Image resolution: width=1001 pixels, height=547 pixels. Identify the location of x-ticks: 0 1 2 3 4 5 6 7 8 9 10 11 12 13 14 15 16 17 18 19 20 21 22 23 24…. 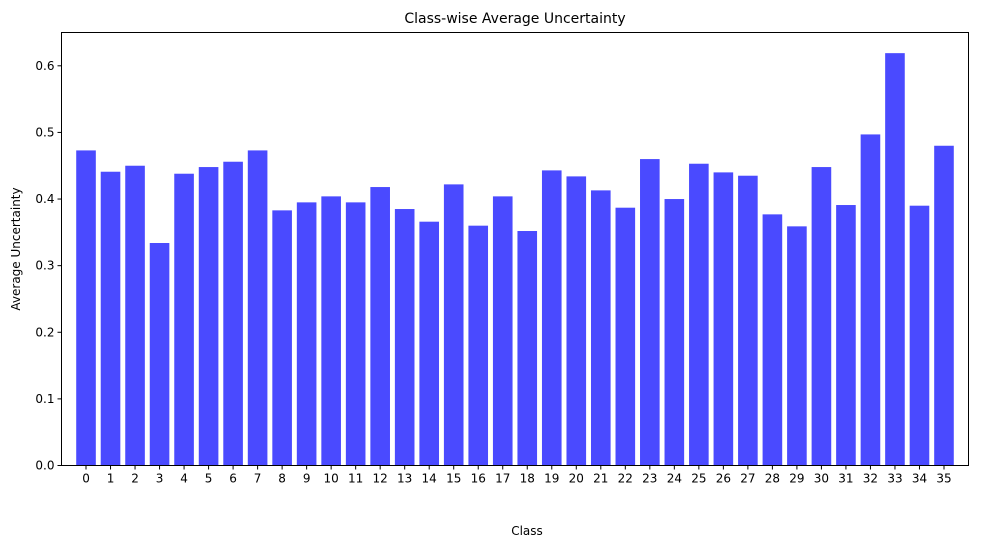
(517, 475).